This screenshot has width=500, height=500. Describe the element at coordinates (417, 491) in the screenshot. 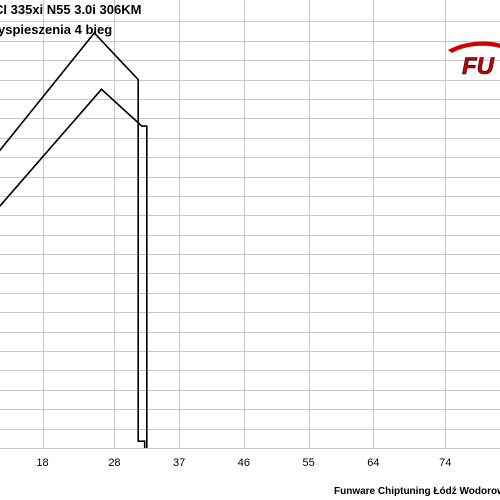

I see `credit-text: Funware Chiptuning Łódź Wodorowan` at that location.